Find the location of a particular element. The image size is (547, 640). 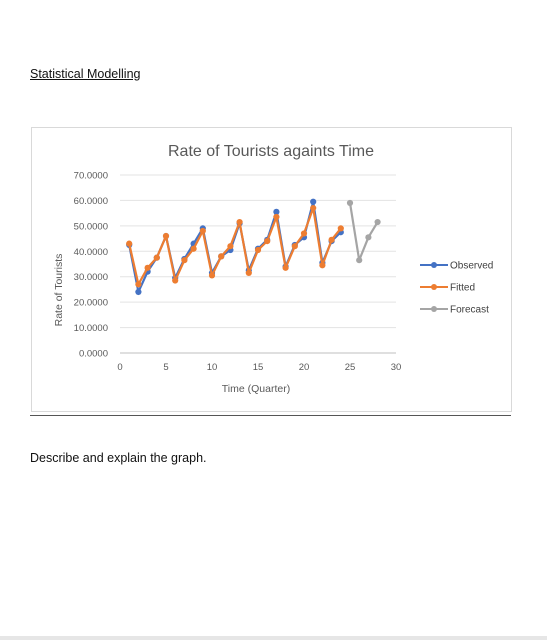

gridlines is located at coordinates (258, 264).